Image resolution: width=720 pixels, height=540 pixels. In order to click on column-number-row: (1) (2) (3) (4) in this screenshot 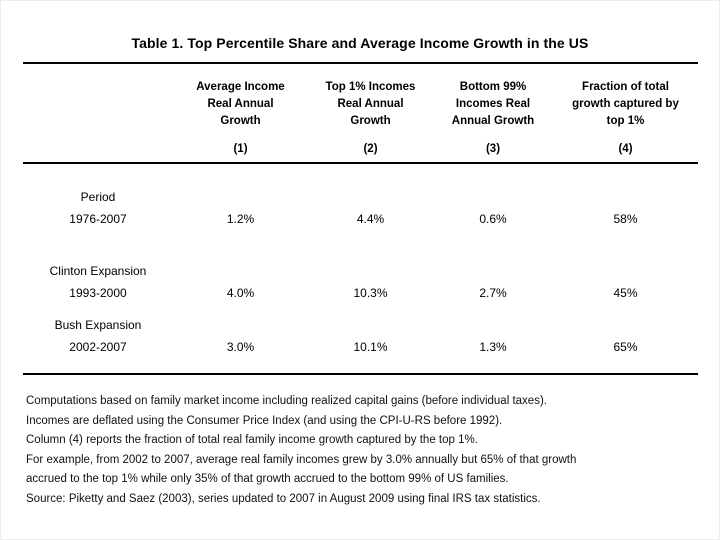, I will do `click(360, 146)`.